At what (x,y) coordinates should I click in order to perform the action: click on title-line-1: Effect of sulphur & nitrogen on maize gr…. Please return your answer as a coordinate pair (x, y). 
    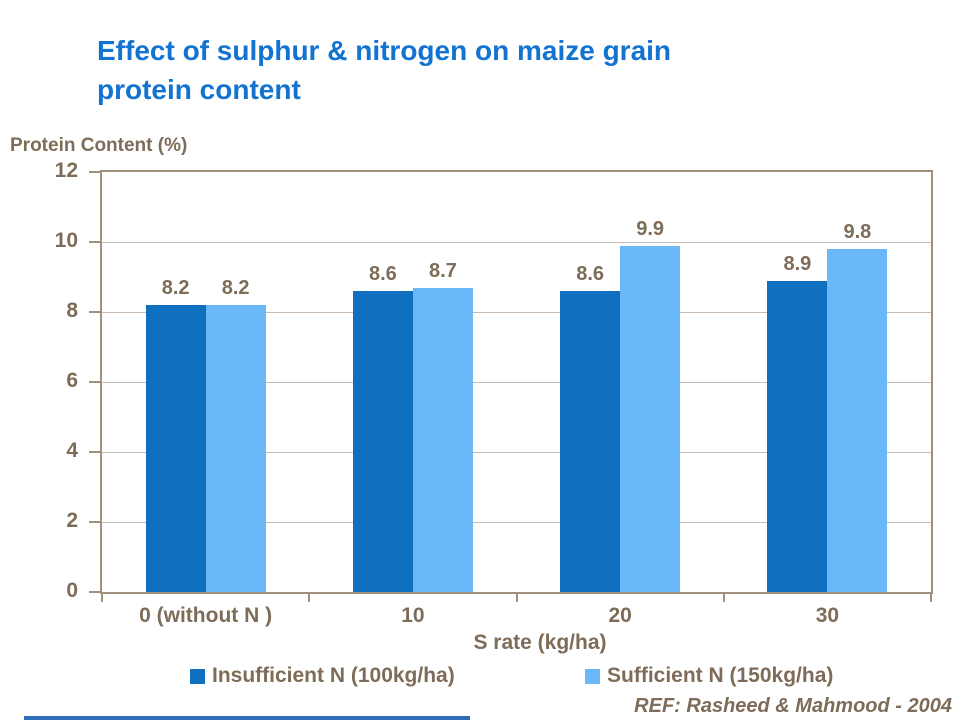
    Looking at the image, I should click on (384, 50).